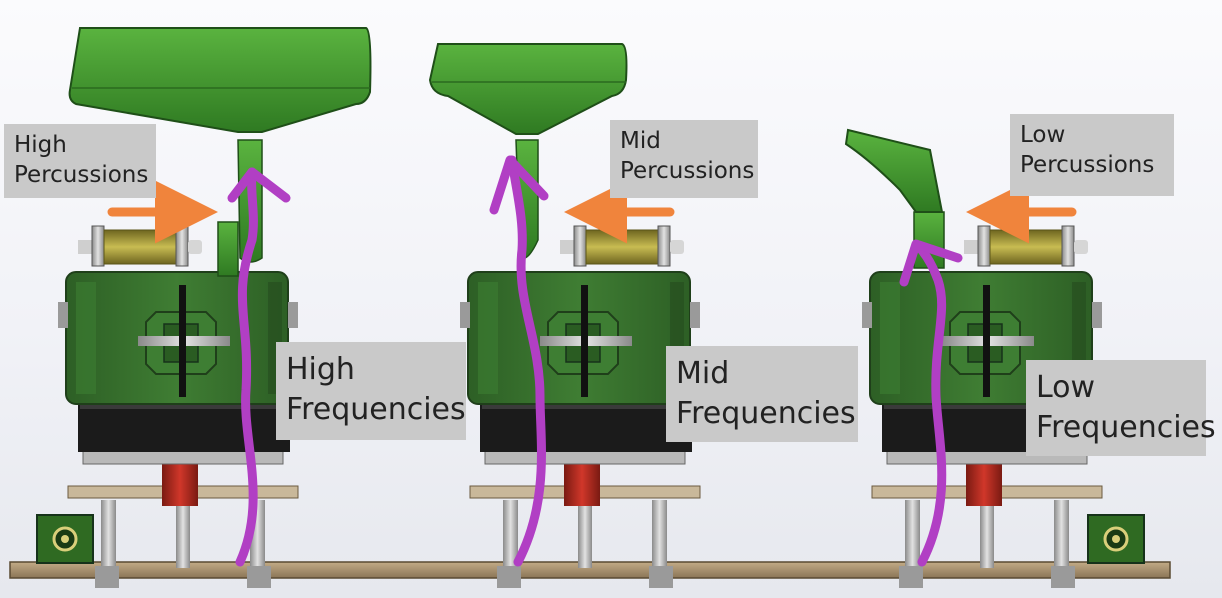  Describe the element at coordinates (684, 159) in the screenshot. I see `mid-percussions-label: Mid Percussions` at that location.